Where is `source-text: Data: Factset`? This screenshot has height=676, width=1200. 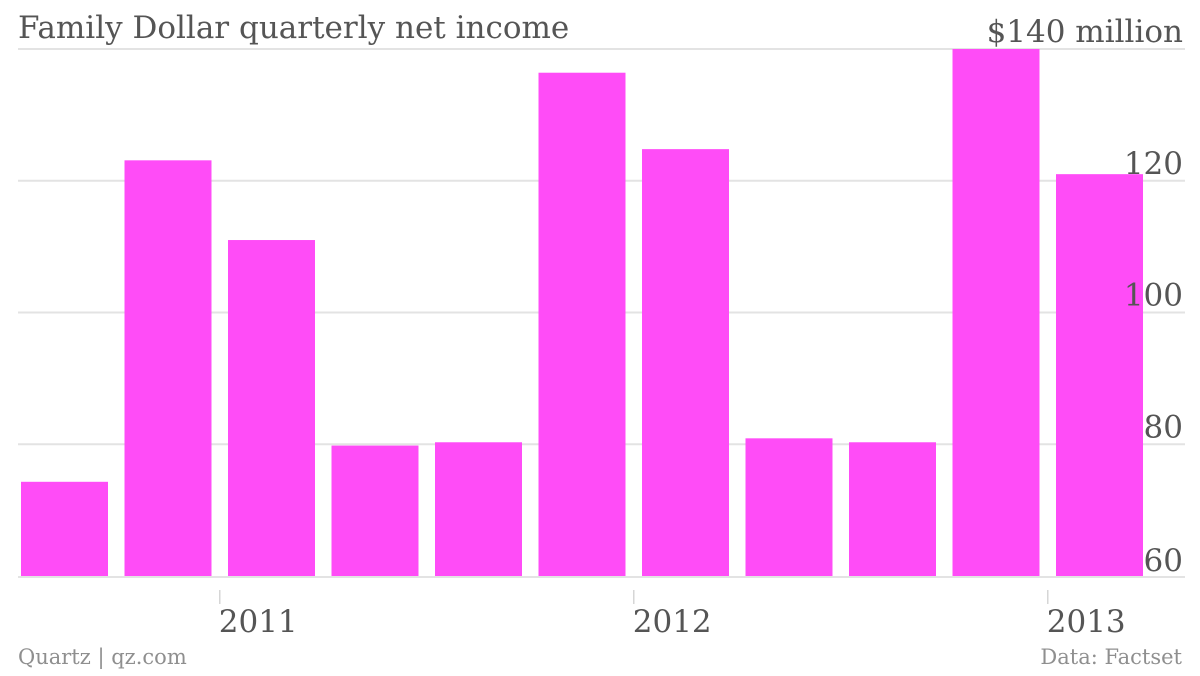 source-text: Data: Factset is located at coordinates (1111, 657).